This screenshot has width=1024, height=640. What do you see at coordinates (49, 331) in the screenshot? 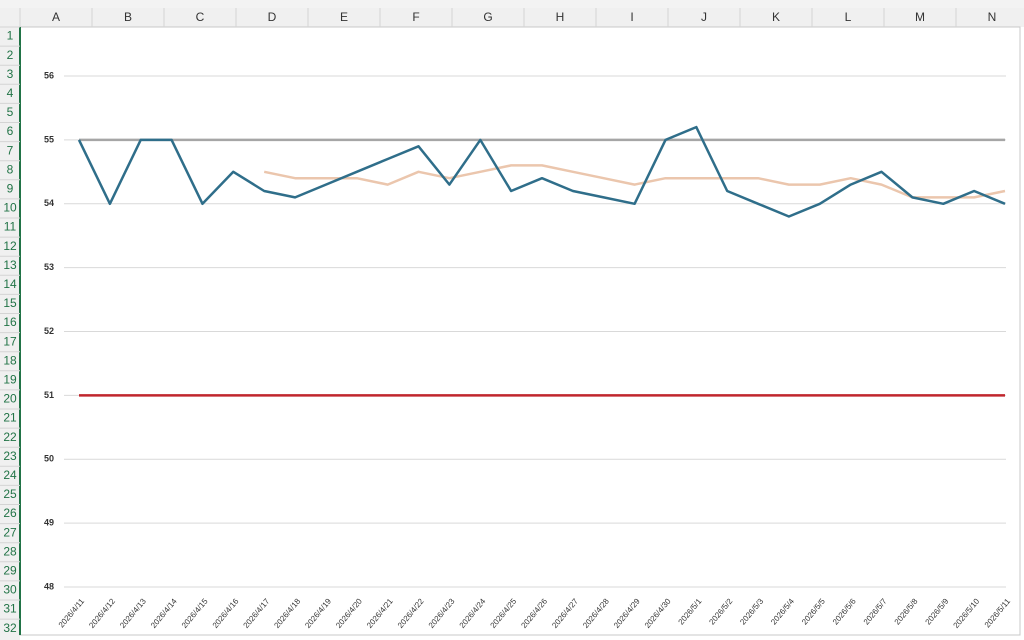
I see `y-tick-label: 52` at bounding box center [49, 331].